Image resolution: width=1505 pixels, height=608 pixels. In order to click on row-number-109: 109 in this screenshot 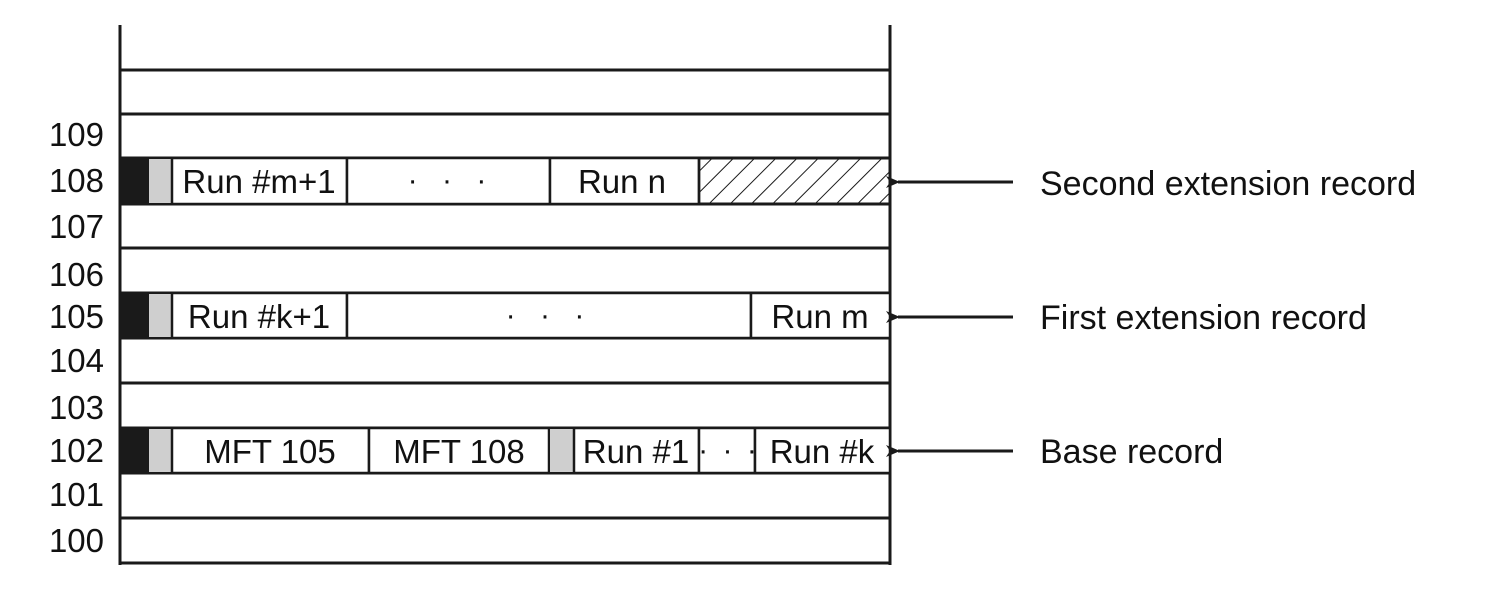, I will do `click(76, 134)`.